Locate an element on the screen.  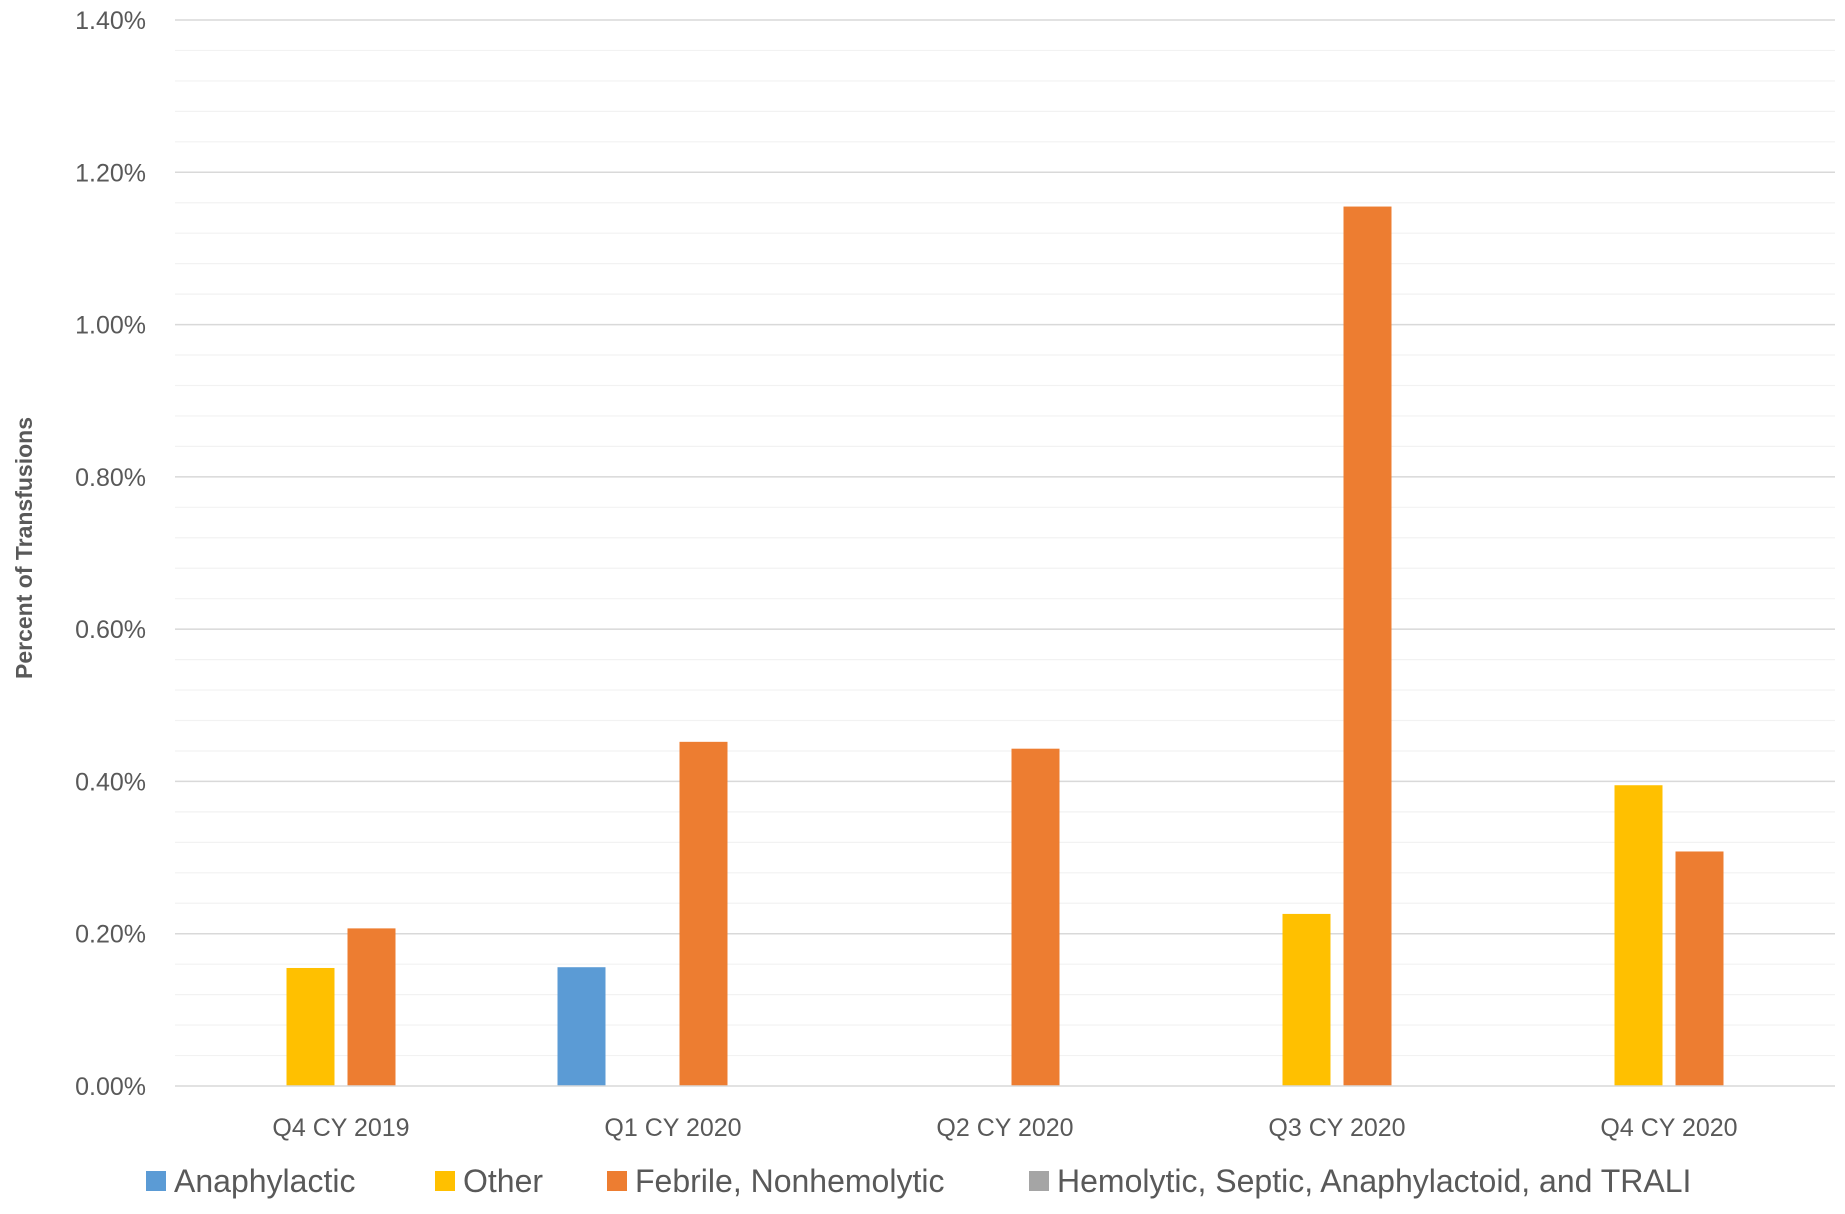
x-category-label: Q4 CY 2019 is located at coordinates (340, 1128).